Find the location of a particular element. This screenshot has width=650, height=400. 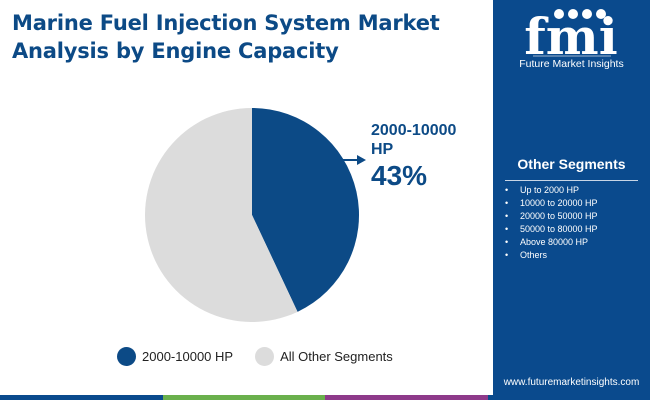

legend-label-highlight: 2000-10000 HP is located at coordinates (188, 356).